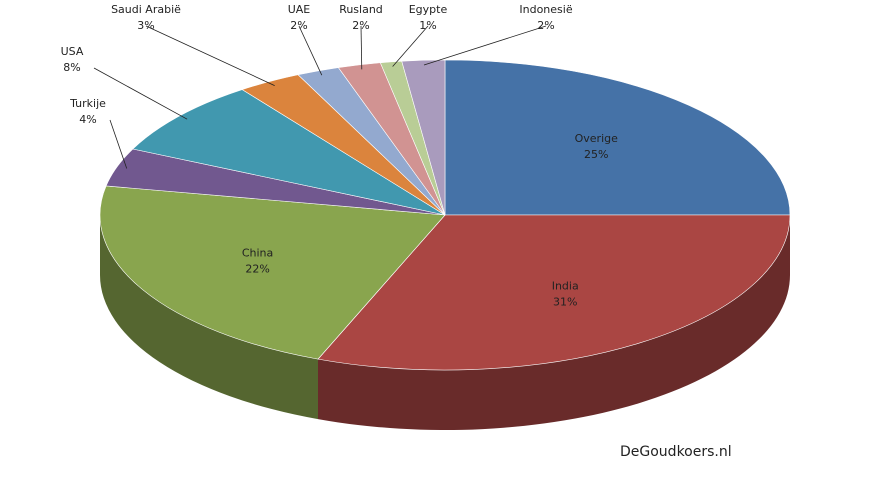 This screenshot has height=499, width=887. I want to click on slice-value: 8%, so click(71, 67).